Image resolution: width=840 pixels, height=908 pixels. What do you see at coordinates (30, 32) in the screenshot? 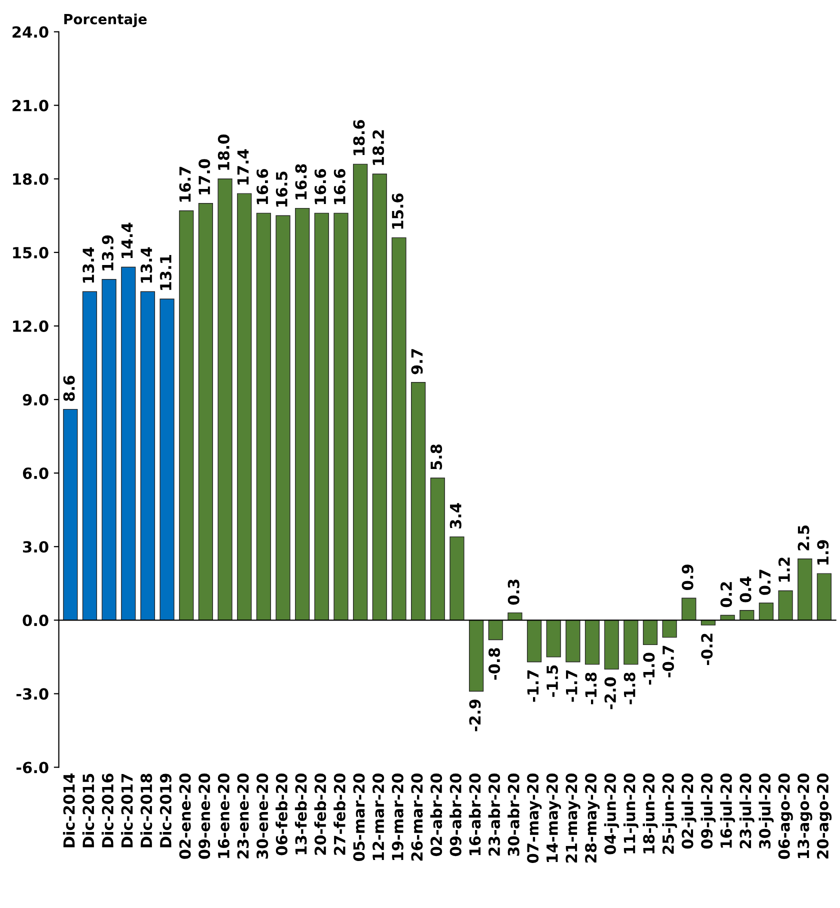
I see `y-tick-label: 24.0` at bounding box center [30, 32].